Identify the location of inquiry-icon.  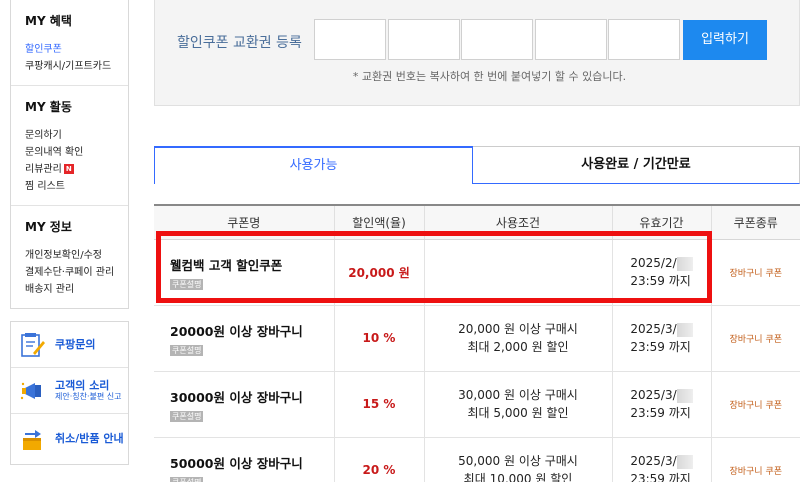
(33, 344).